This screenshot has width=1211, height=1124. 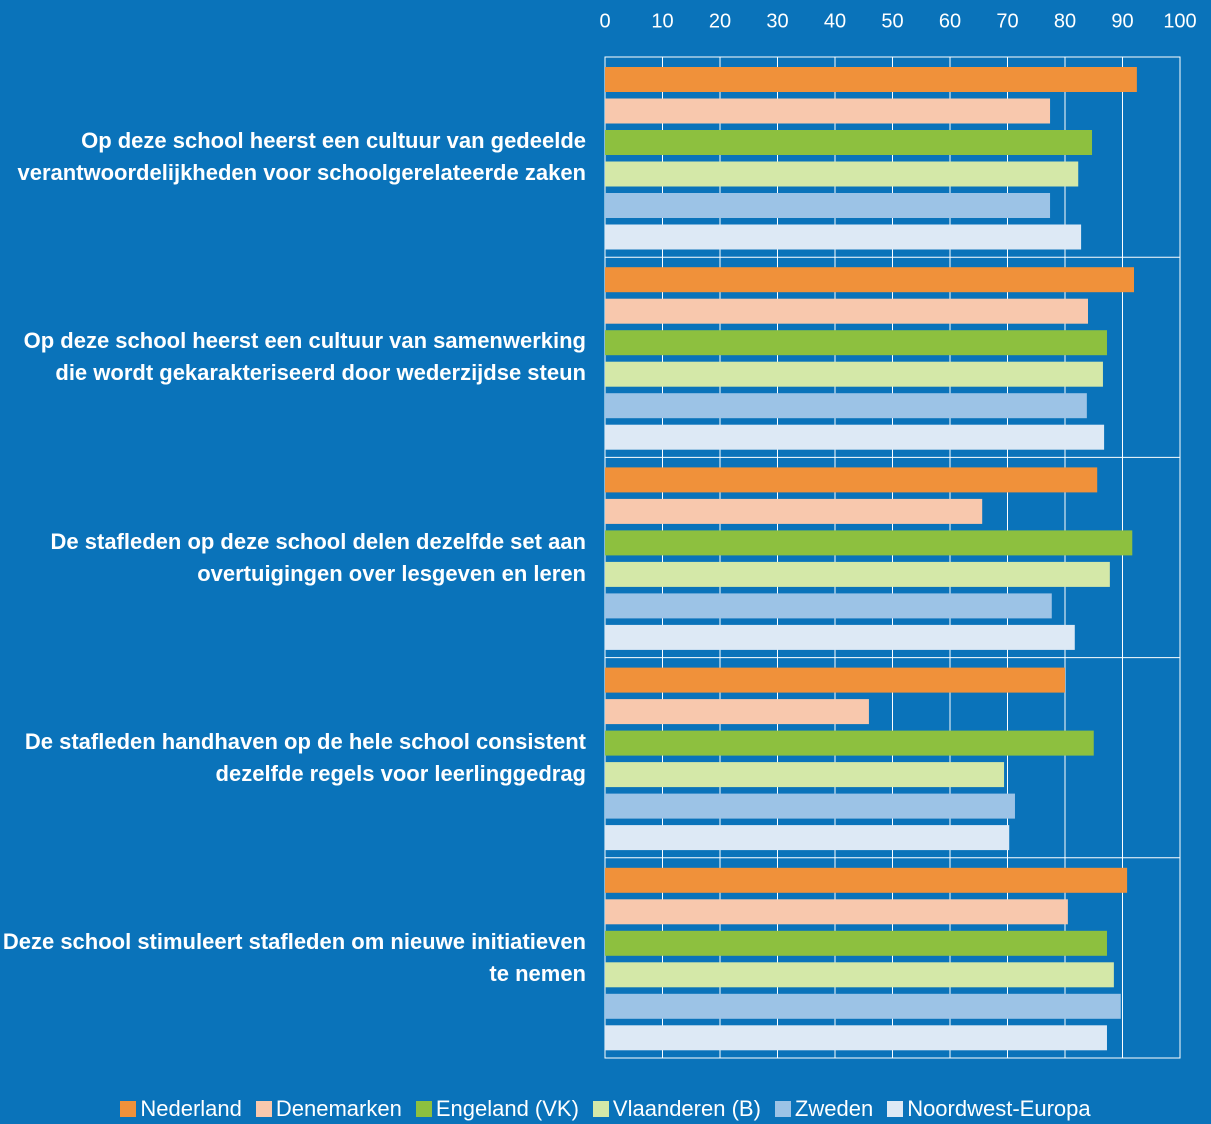 What do you see at coordinates (950, 21) in the screenshot?
I see `x-tick-label: 60` at bounding box center [950, 21].